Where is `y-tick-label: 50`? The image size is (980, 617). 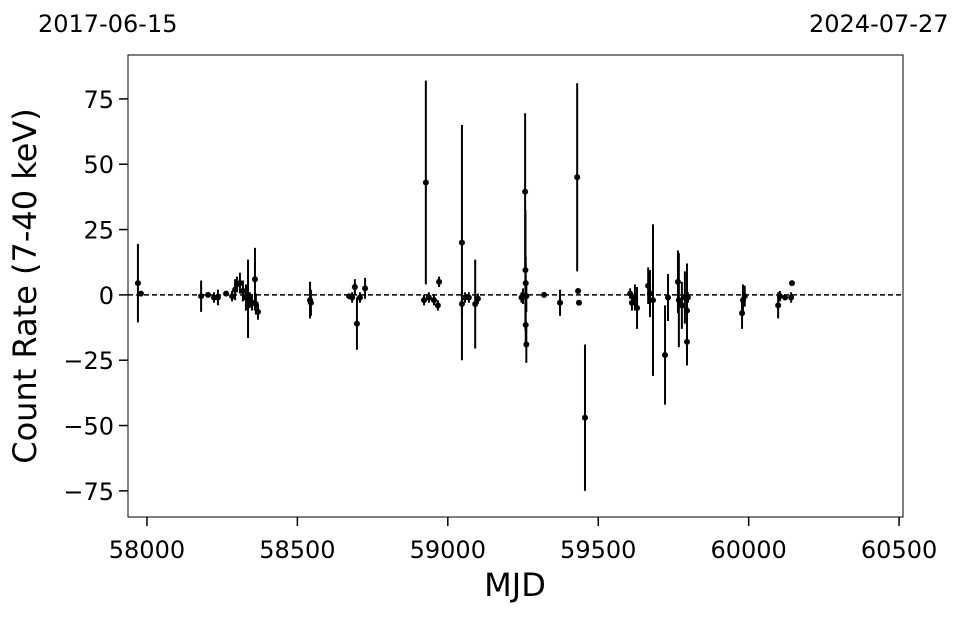
y-tick-label: 50 is located at coordinates (98, 165).